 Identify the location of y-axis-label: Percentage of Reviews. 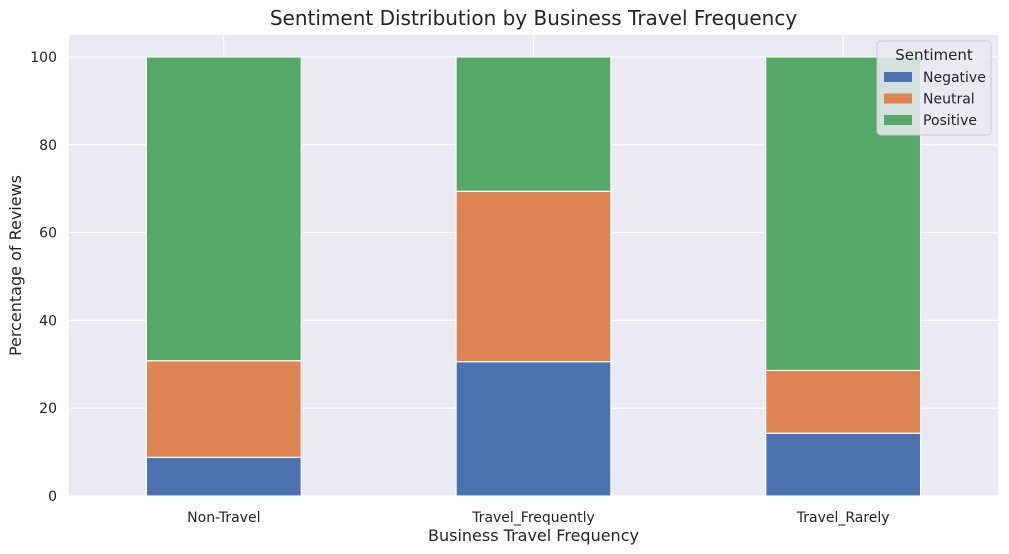
(15, 265).